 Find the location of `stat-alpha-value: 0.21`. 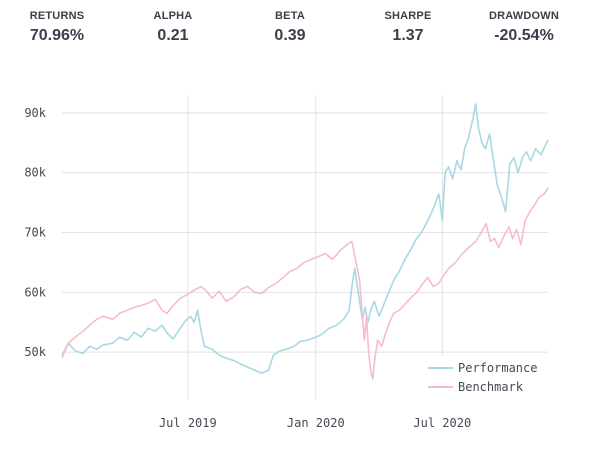

stat-alpha-value: 0.21 is located at coordinates (173, 35).